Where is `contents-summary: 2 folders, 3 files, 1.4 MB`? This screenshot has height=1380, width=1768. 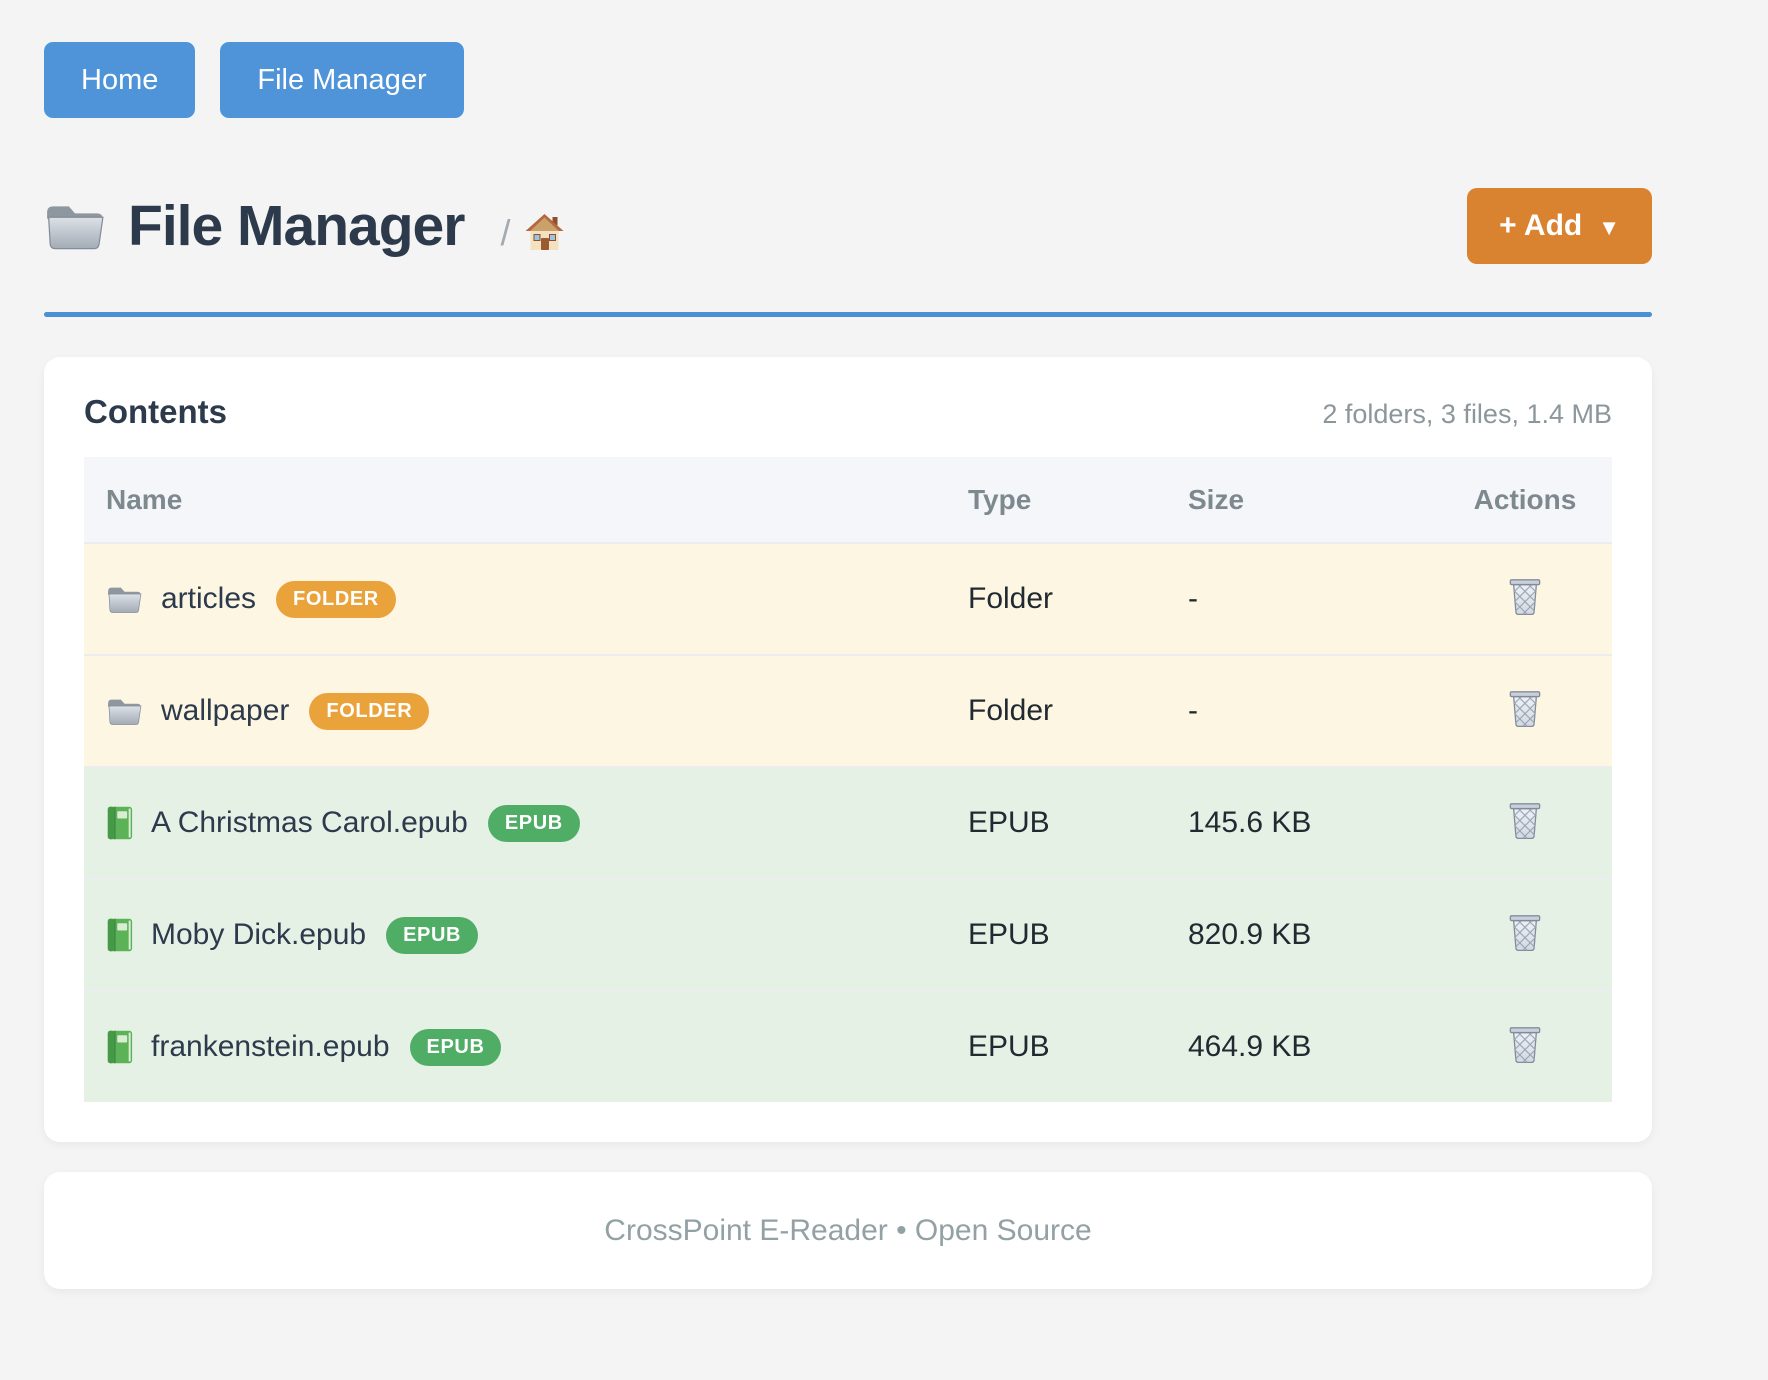
contents-summary: 2 folders, 3 files, 1.4 MB is located at coordinates (1467, 414).